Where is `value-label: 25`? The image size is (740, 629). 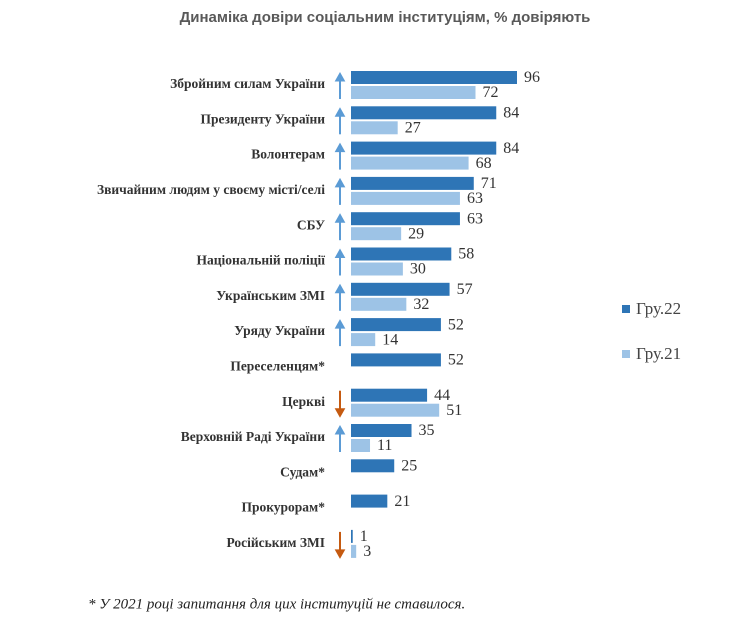 value-label: 25 is located at coordinates (409, 465).